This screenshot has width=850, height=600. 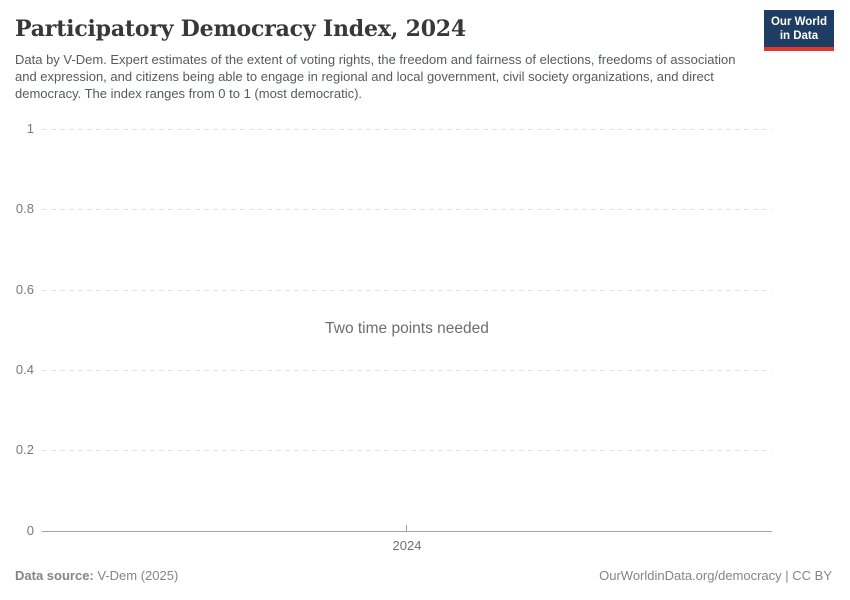 What do you see at coordinates (407, 328) in the screenshot?
I see `empty-state-message: Two time points needed` at bounding box center [407, 328].